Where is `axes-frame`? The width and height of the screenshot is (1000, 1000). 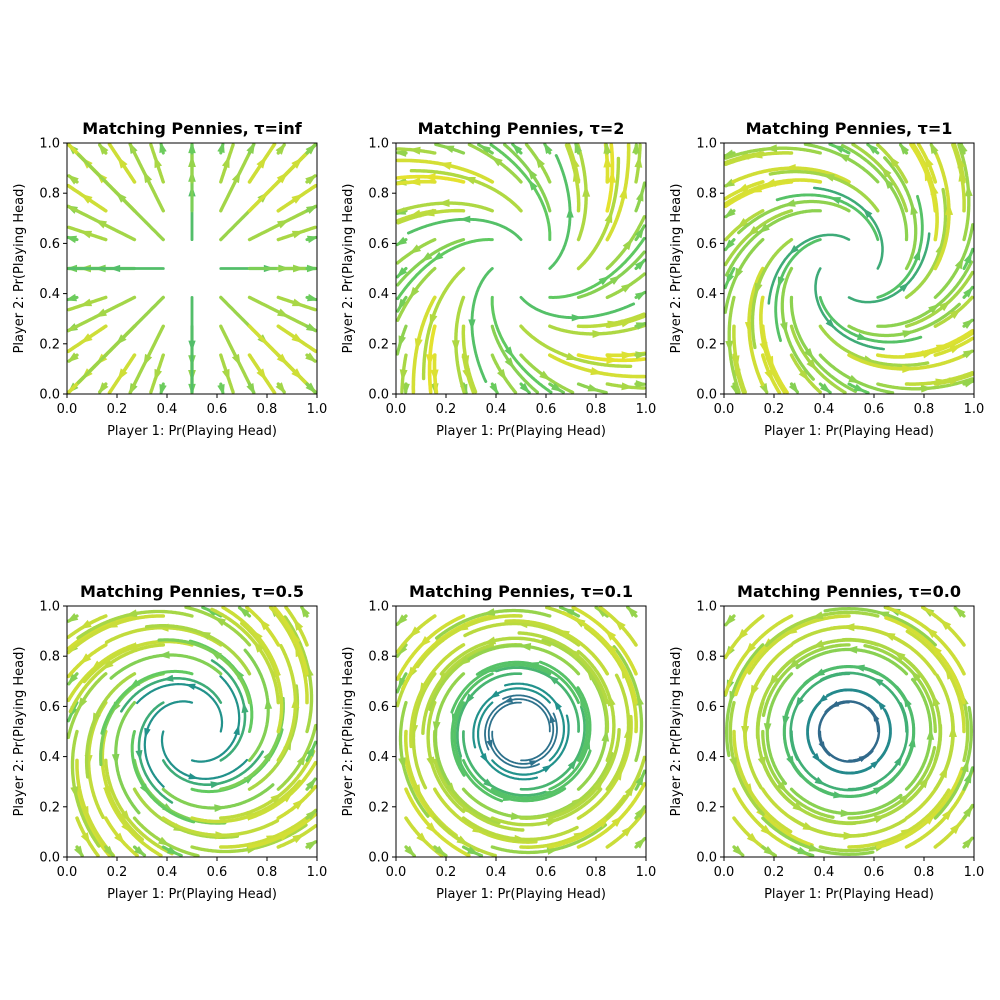
axes-frame is located at coordinates (849, 731).